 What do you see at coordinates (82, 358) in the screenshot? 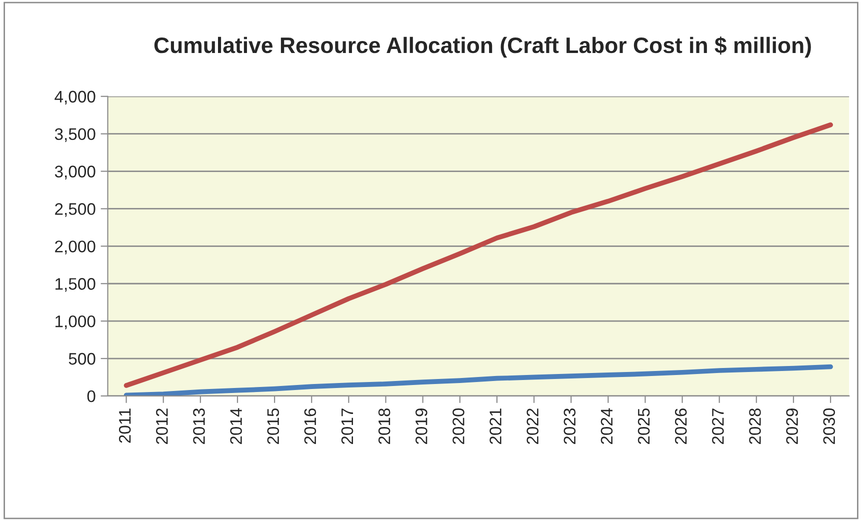
I see `y-tick-label: 500` at bounding box center [82, 358].